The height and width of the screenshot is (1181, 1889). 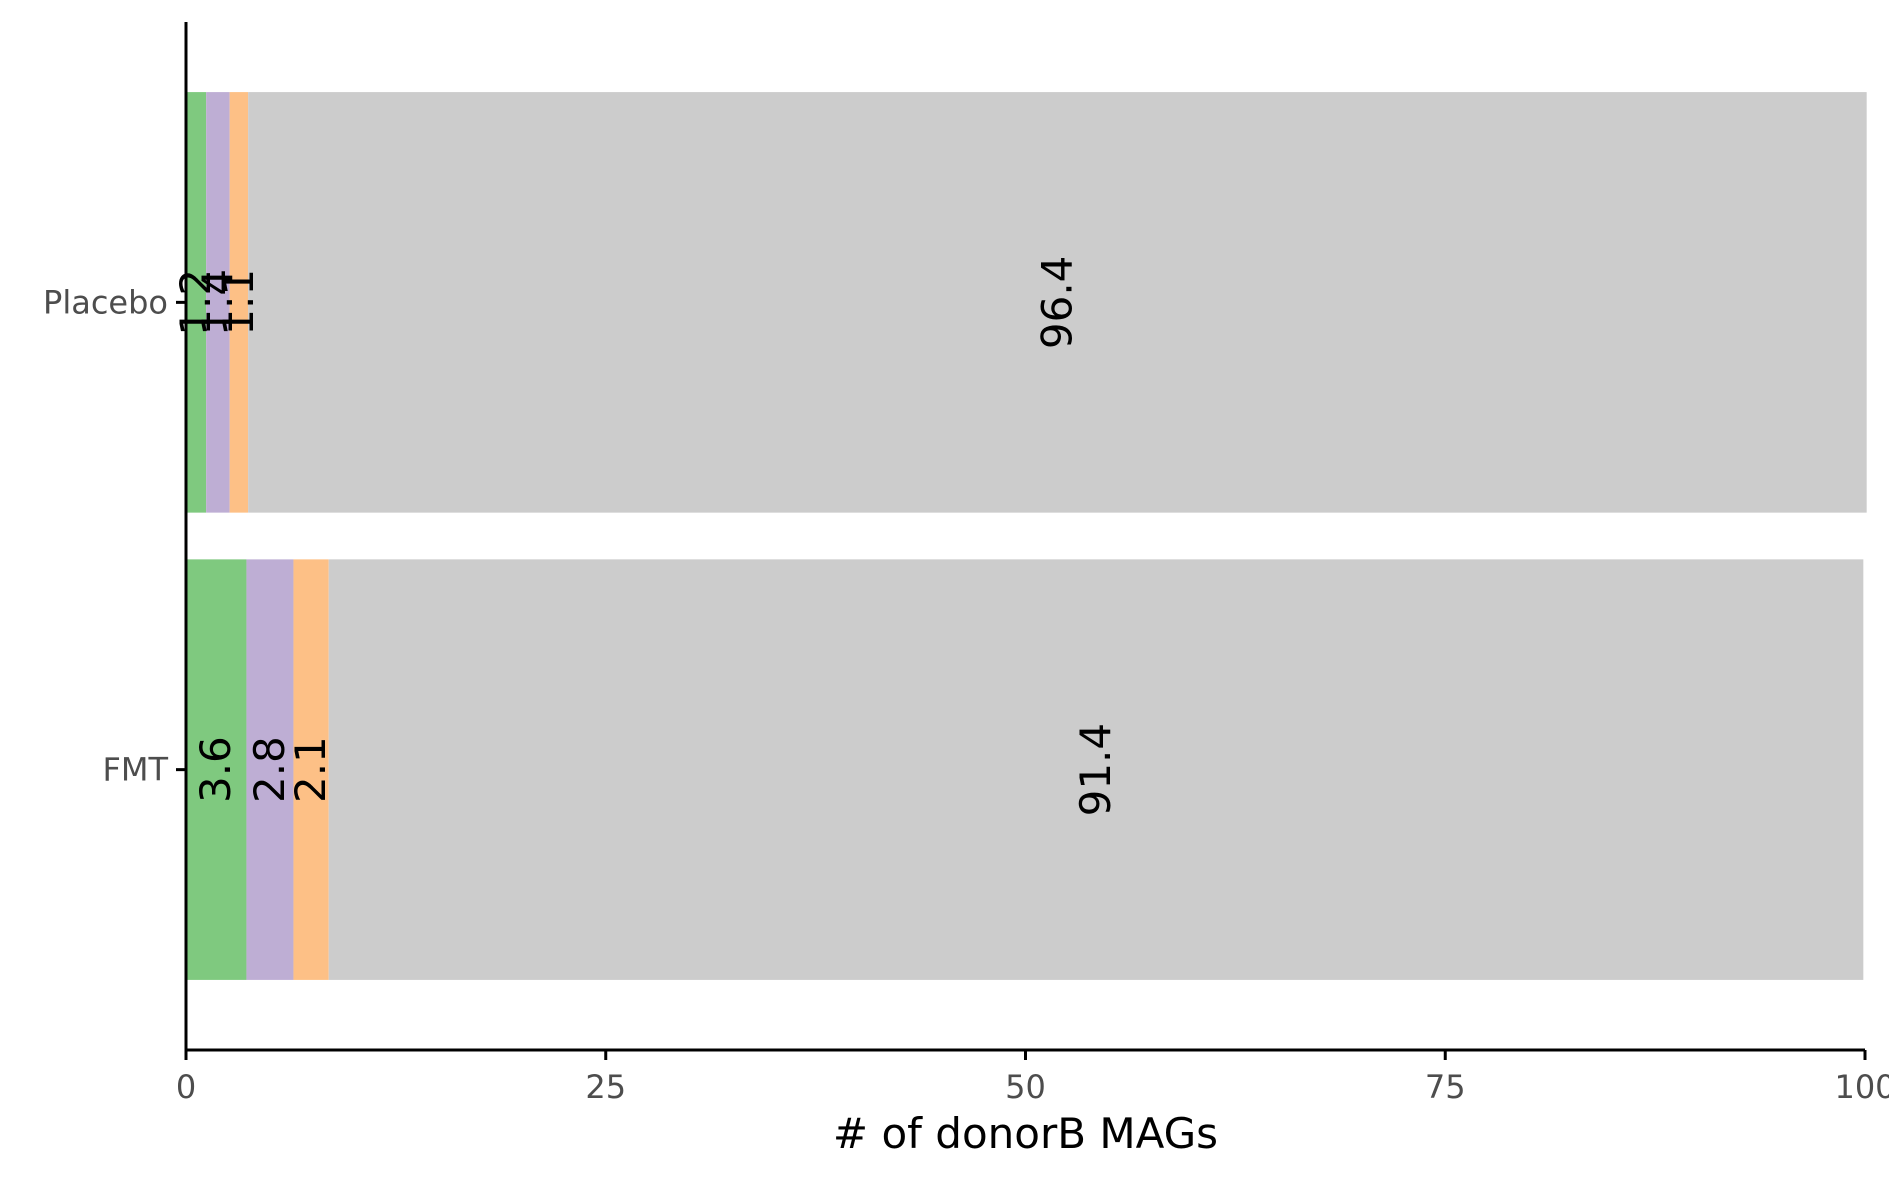 What do you see at coordinates (135, 770) in the screenshot?
I see `y-tick-label: FMT` at bounding box center [135, 770].